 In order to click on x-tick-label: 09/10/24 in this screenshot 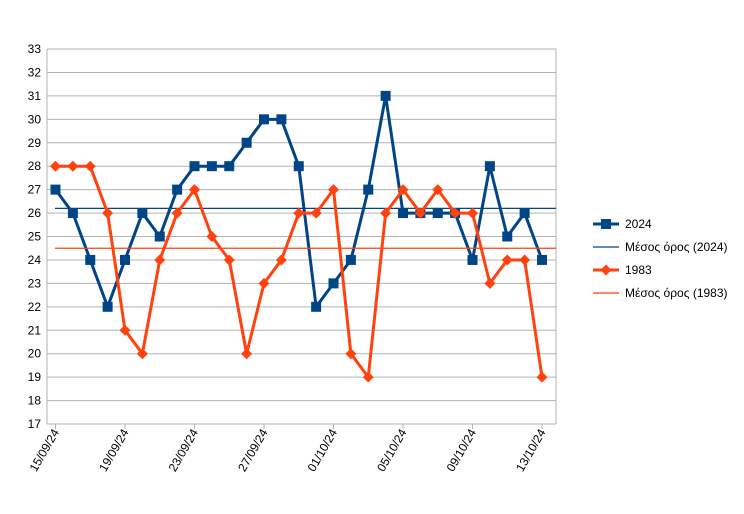, I will do `click(462, 450)`.